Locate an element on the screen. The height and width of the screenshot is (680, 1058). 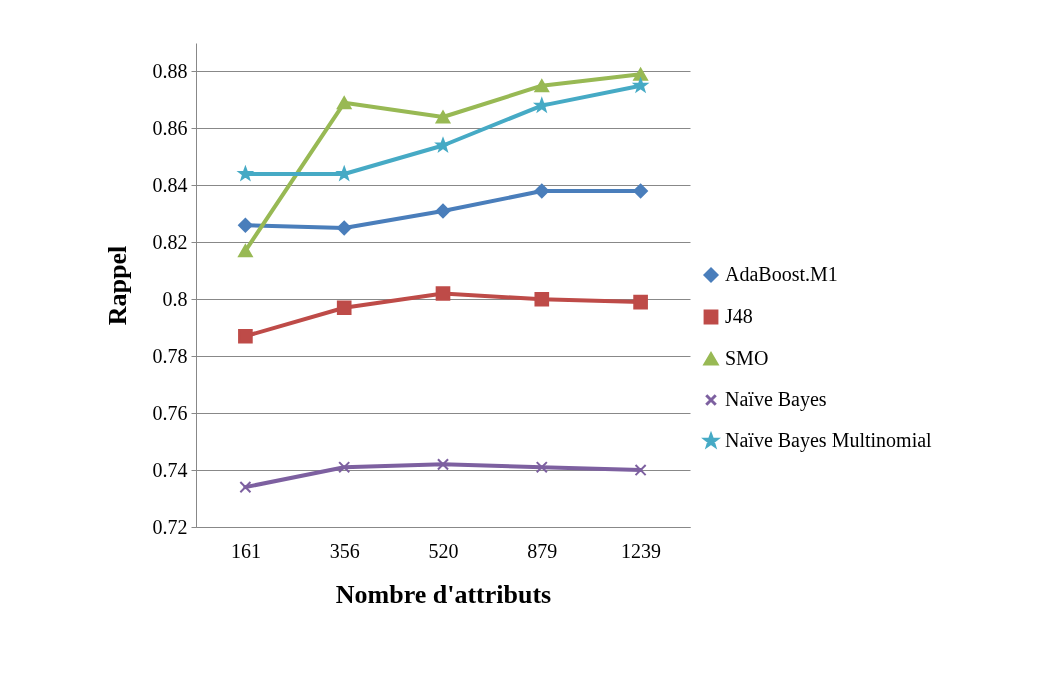
x-tick-label: 879 is located at coordinates (542, 550).